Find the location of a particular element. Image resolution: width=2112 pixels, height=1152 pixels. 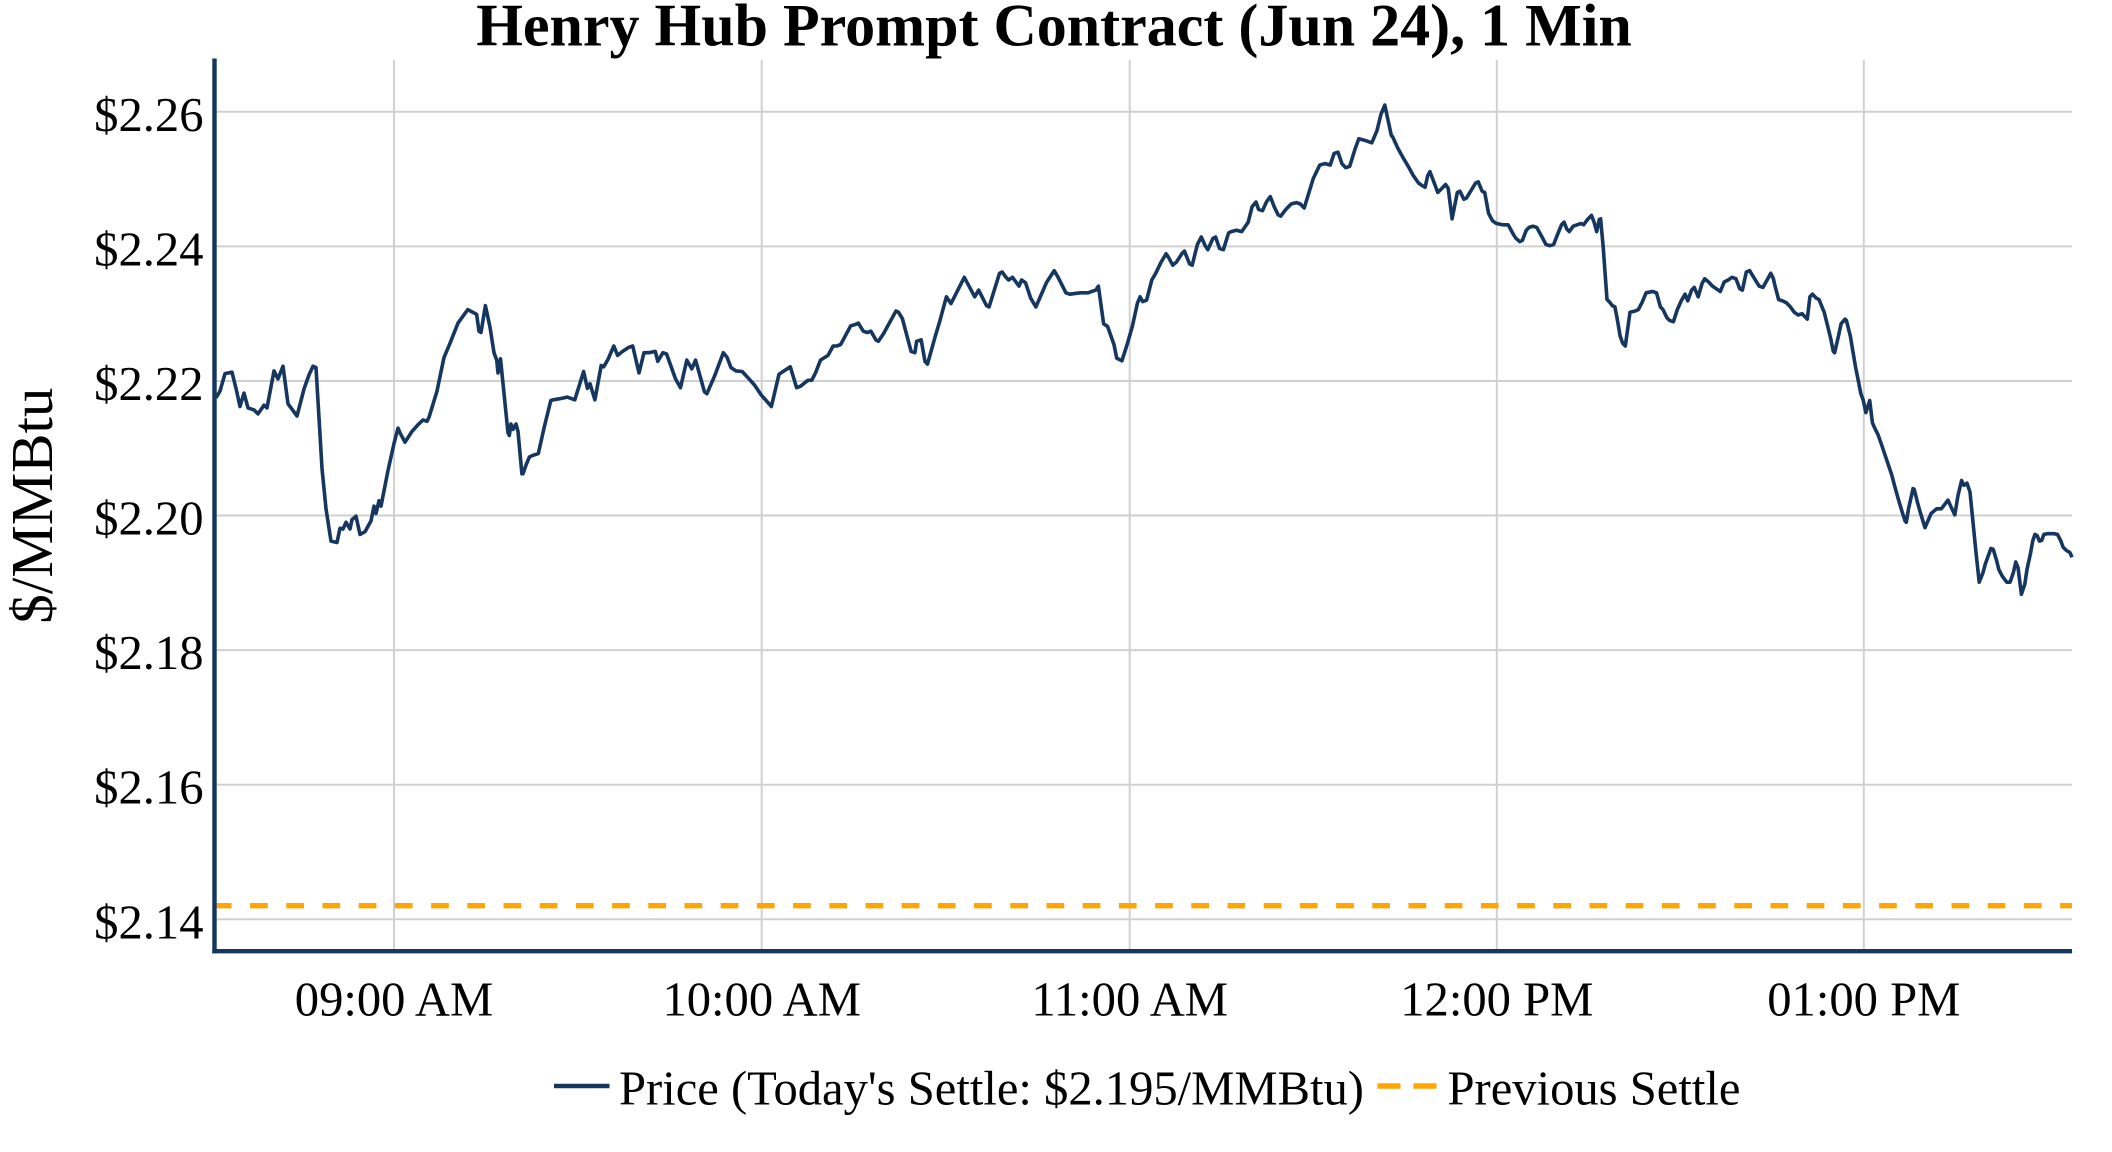

svg-text: 12:00 PM is located at coordinates (1496, 1000).